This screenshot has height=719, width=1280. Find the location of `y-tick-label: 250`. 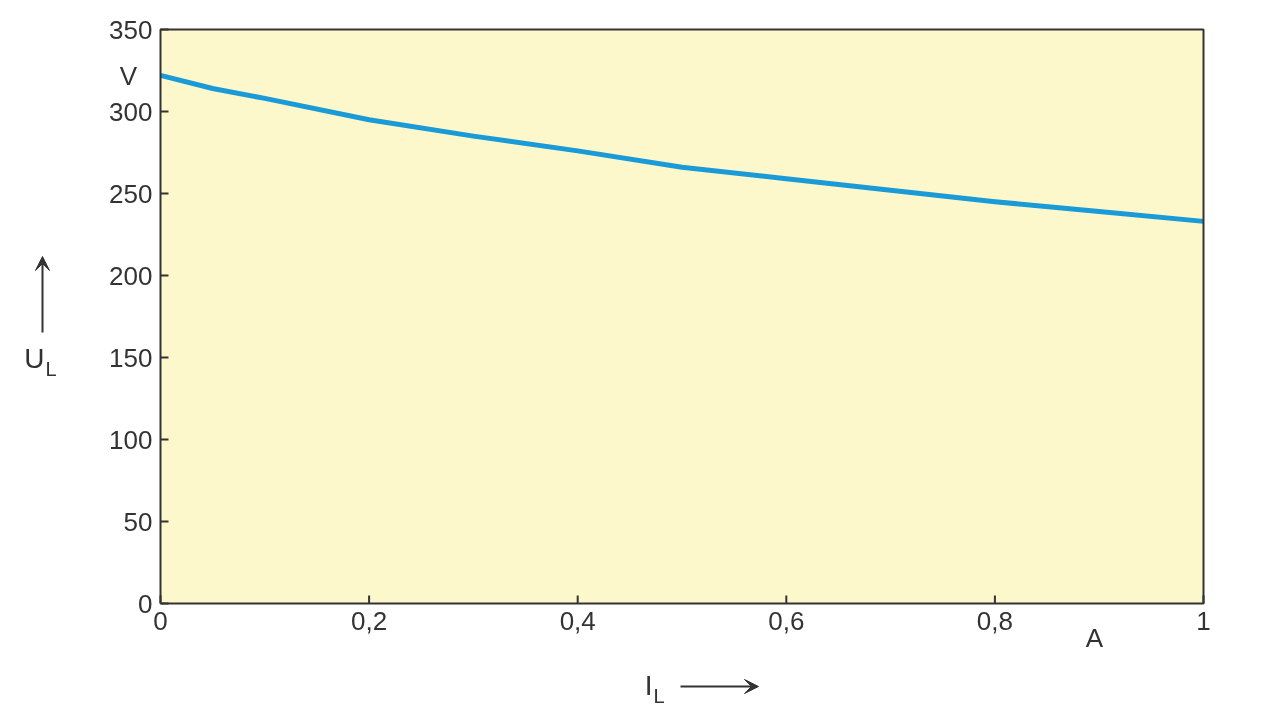

y-tick-label: 250 is located at coordinates (131, 193).